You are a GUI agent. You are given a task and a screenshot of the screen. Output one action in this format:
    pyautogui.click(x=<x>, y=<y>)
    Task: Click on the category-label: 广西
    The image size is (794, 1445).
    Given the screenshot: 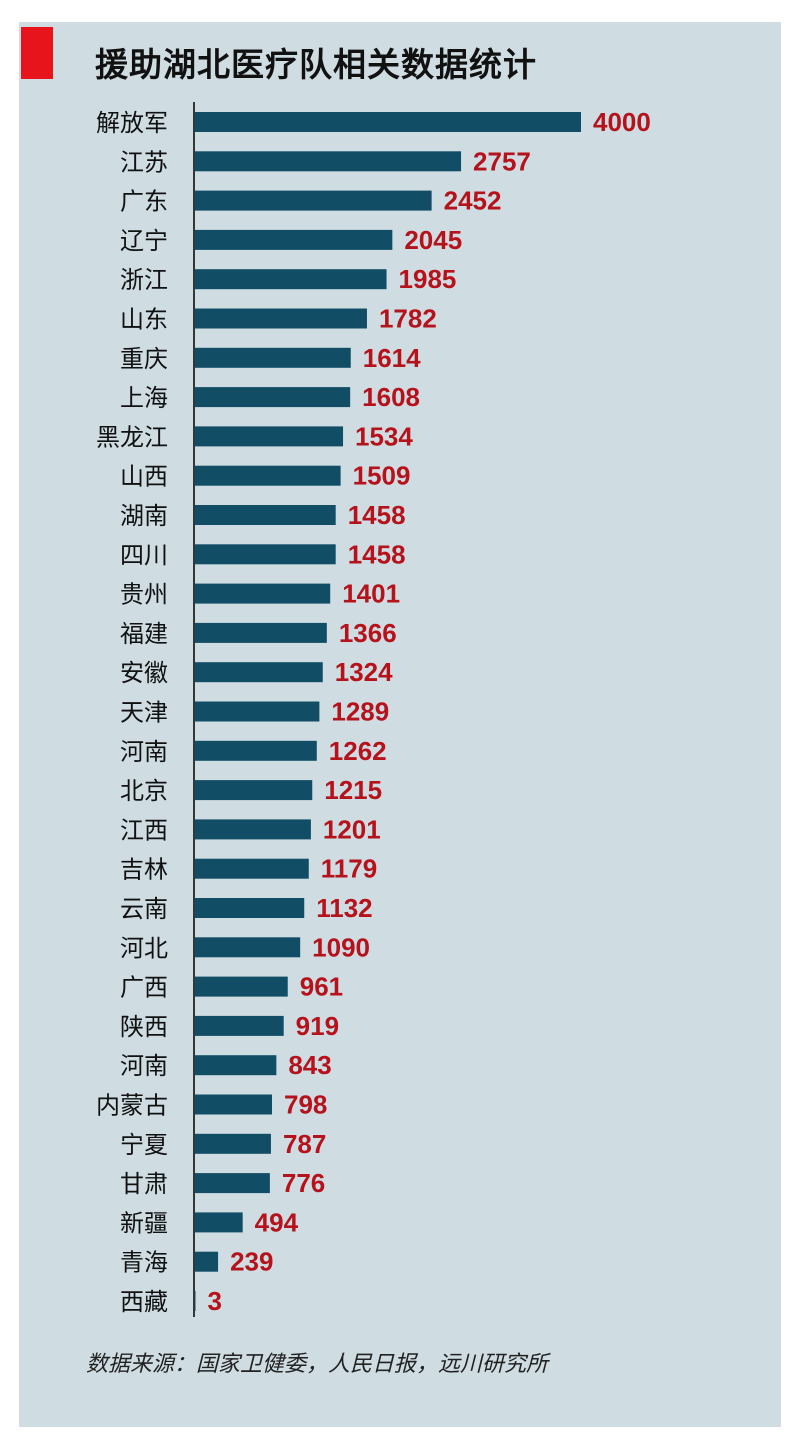 What is the action you would take?
    pyautogui.click(x=144, y=988)
    